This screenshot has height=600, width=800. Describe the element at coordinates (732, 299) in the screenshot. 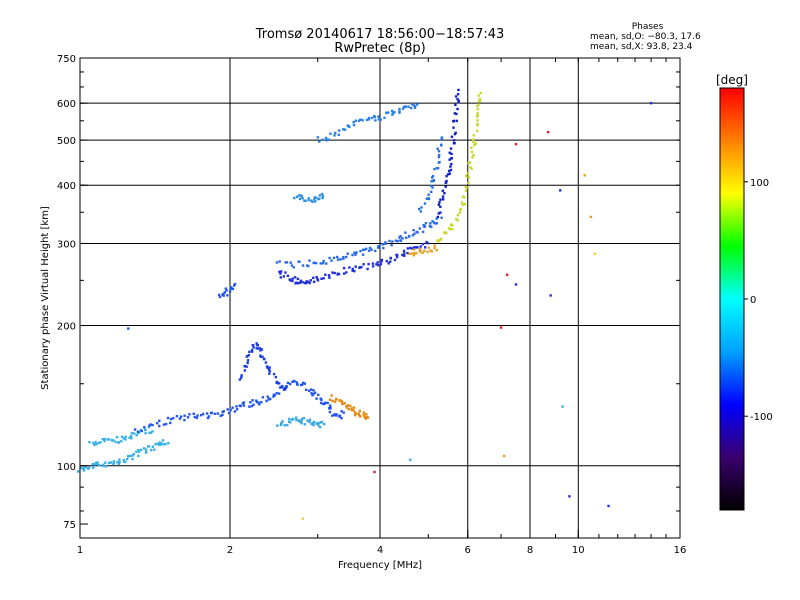

I see `colorbar-bar` at that location.